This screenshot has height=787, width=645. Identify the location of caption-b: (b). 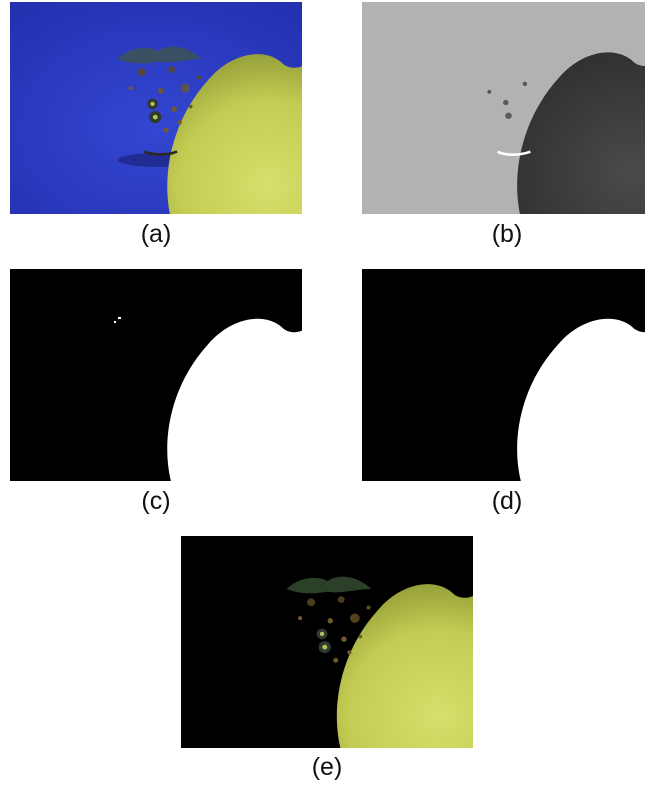
(507, 234).